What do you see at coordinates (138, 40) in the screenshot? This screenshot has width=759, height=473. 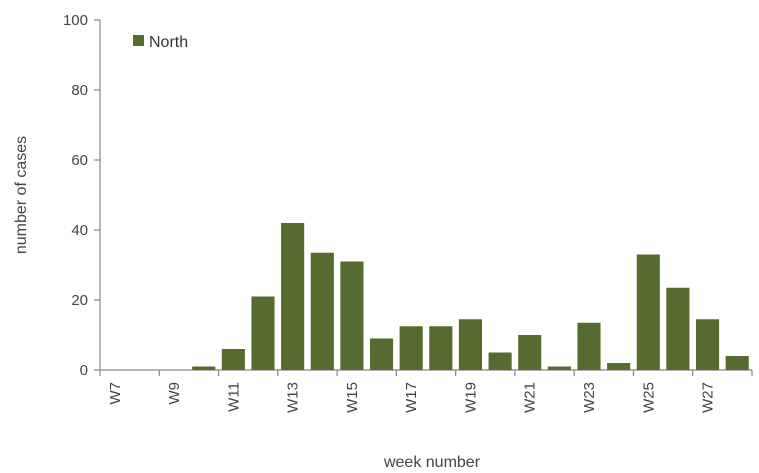 I see `legend-swatch-north` at bounding box center [138, 40].